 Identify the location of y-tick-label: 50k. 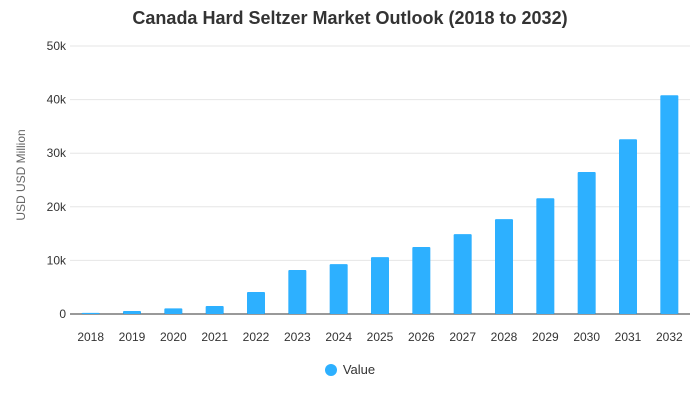
(57, 46).